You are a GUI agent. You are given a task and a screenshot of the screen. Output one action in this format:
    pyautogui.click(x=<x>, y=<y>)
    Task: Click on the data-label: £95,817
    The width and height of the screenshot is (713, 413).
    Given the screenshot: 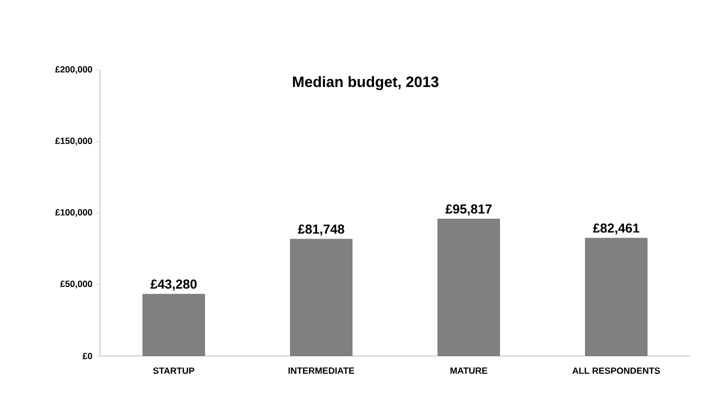 What is the action you would take?
    pyautogui.click(x=468, y=210)
    